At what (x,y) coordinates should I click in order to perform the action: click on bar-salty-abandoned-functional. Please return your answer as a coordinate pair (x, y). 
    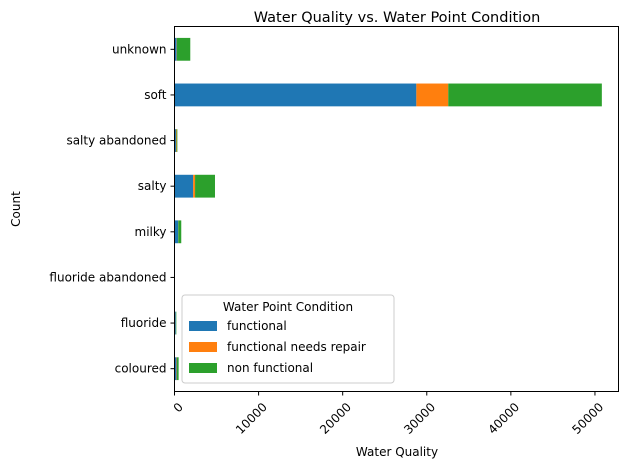
    Looking at the image, I should click on (175, 140).